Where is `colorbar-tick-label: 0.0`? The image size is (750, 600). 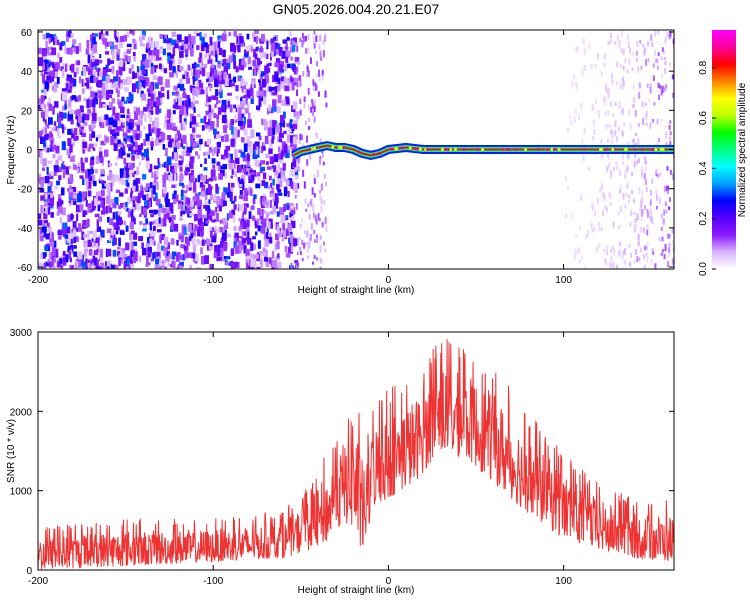 colorbar-tick-label: 0.0 is located at coordinates (703, 269).